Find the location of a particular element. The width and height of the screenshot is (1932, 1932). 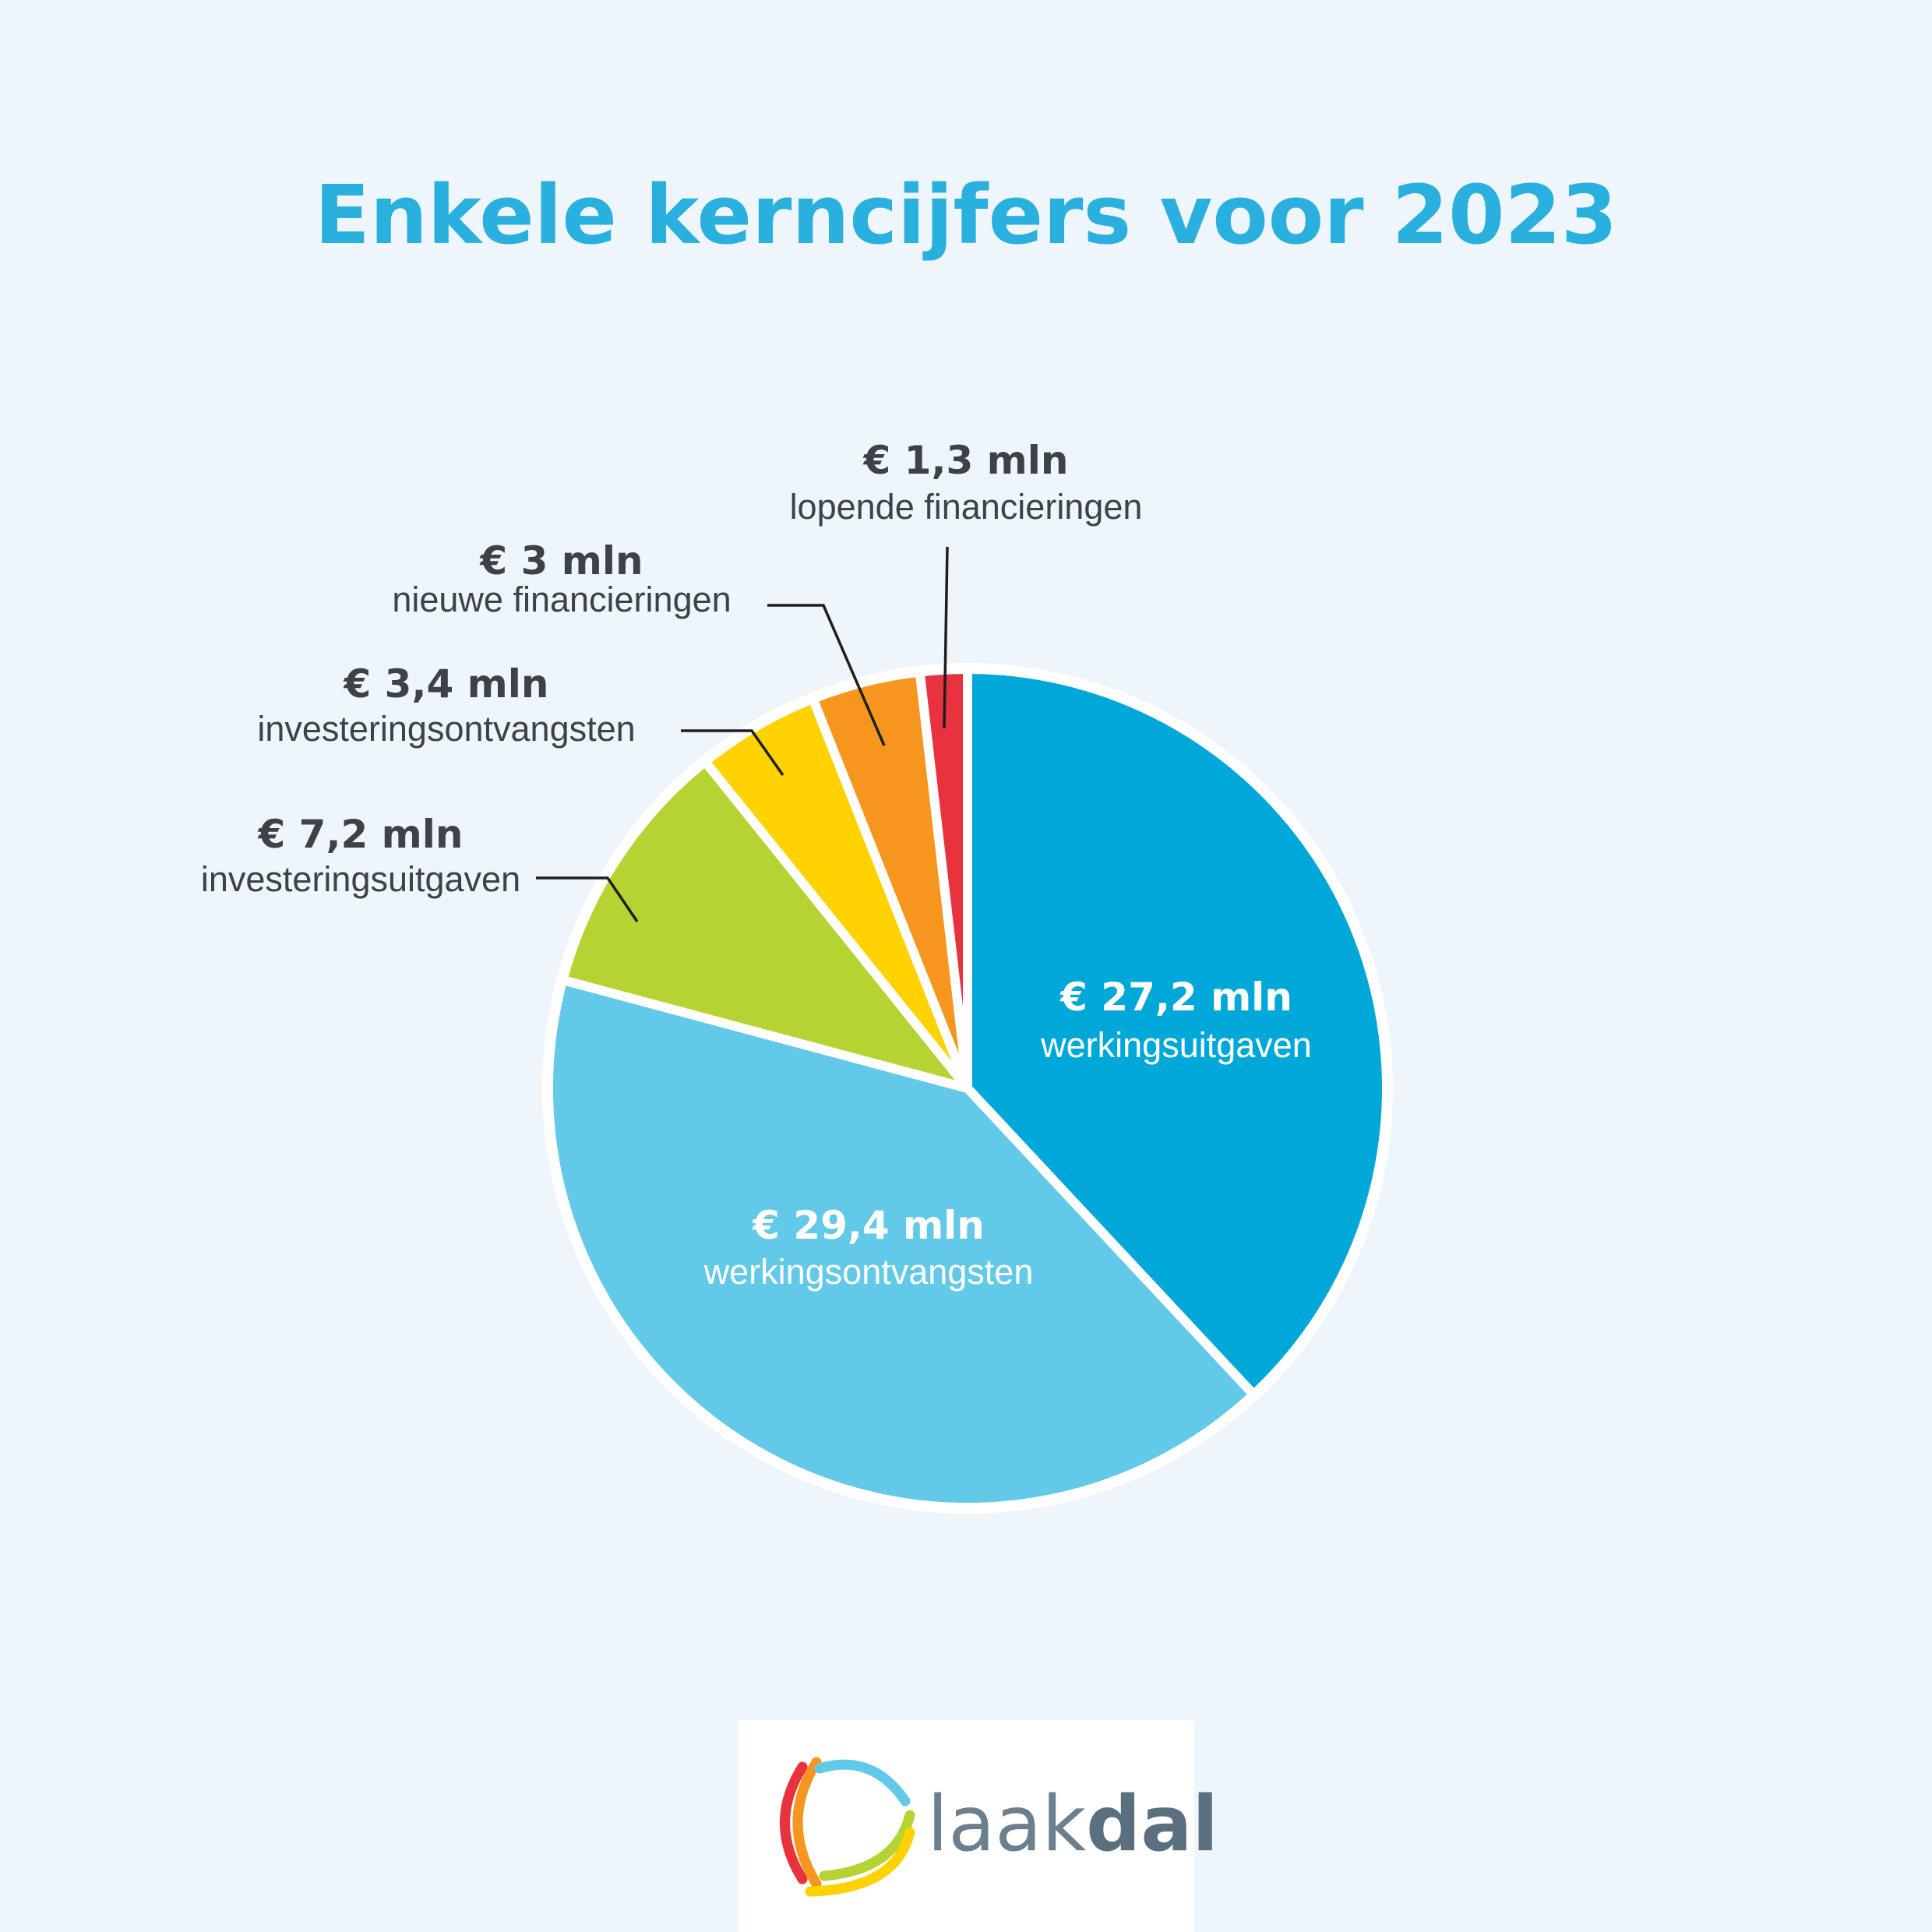

slice-category-label: werkingsuitgaven is located at coordinates (1176, 1045).